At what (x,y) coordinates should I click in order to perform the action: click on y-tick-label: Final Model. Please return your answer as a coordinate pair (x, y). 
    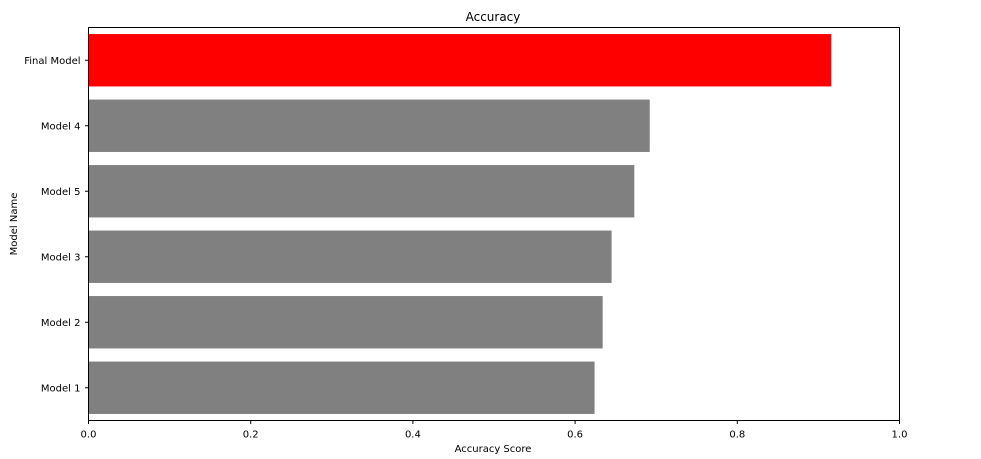
    Looking at the image, I should click on (52, 61).